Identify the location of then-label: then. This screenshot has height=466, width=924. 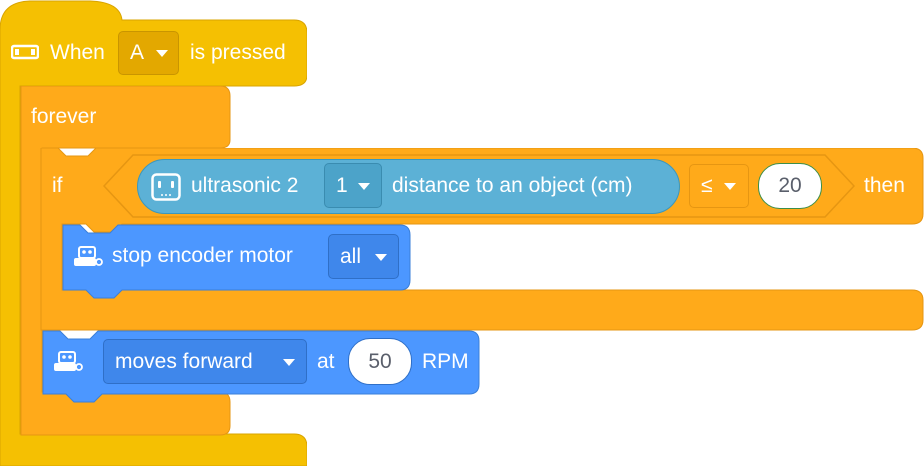
(884, 185).